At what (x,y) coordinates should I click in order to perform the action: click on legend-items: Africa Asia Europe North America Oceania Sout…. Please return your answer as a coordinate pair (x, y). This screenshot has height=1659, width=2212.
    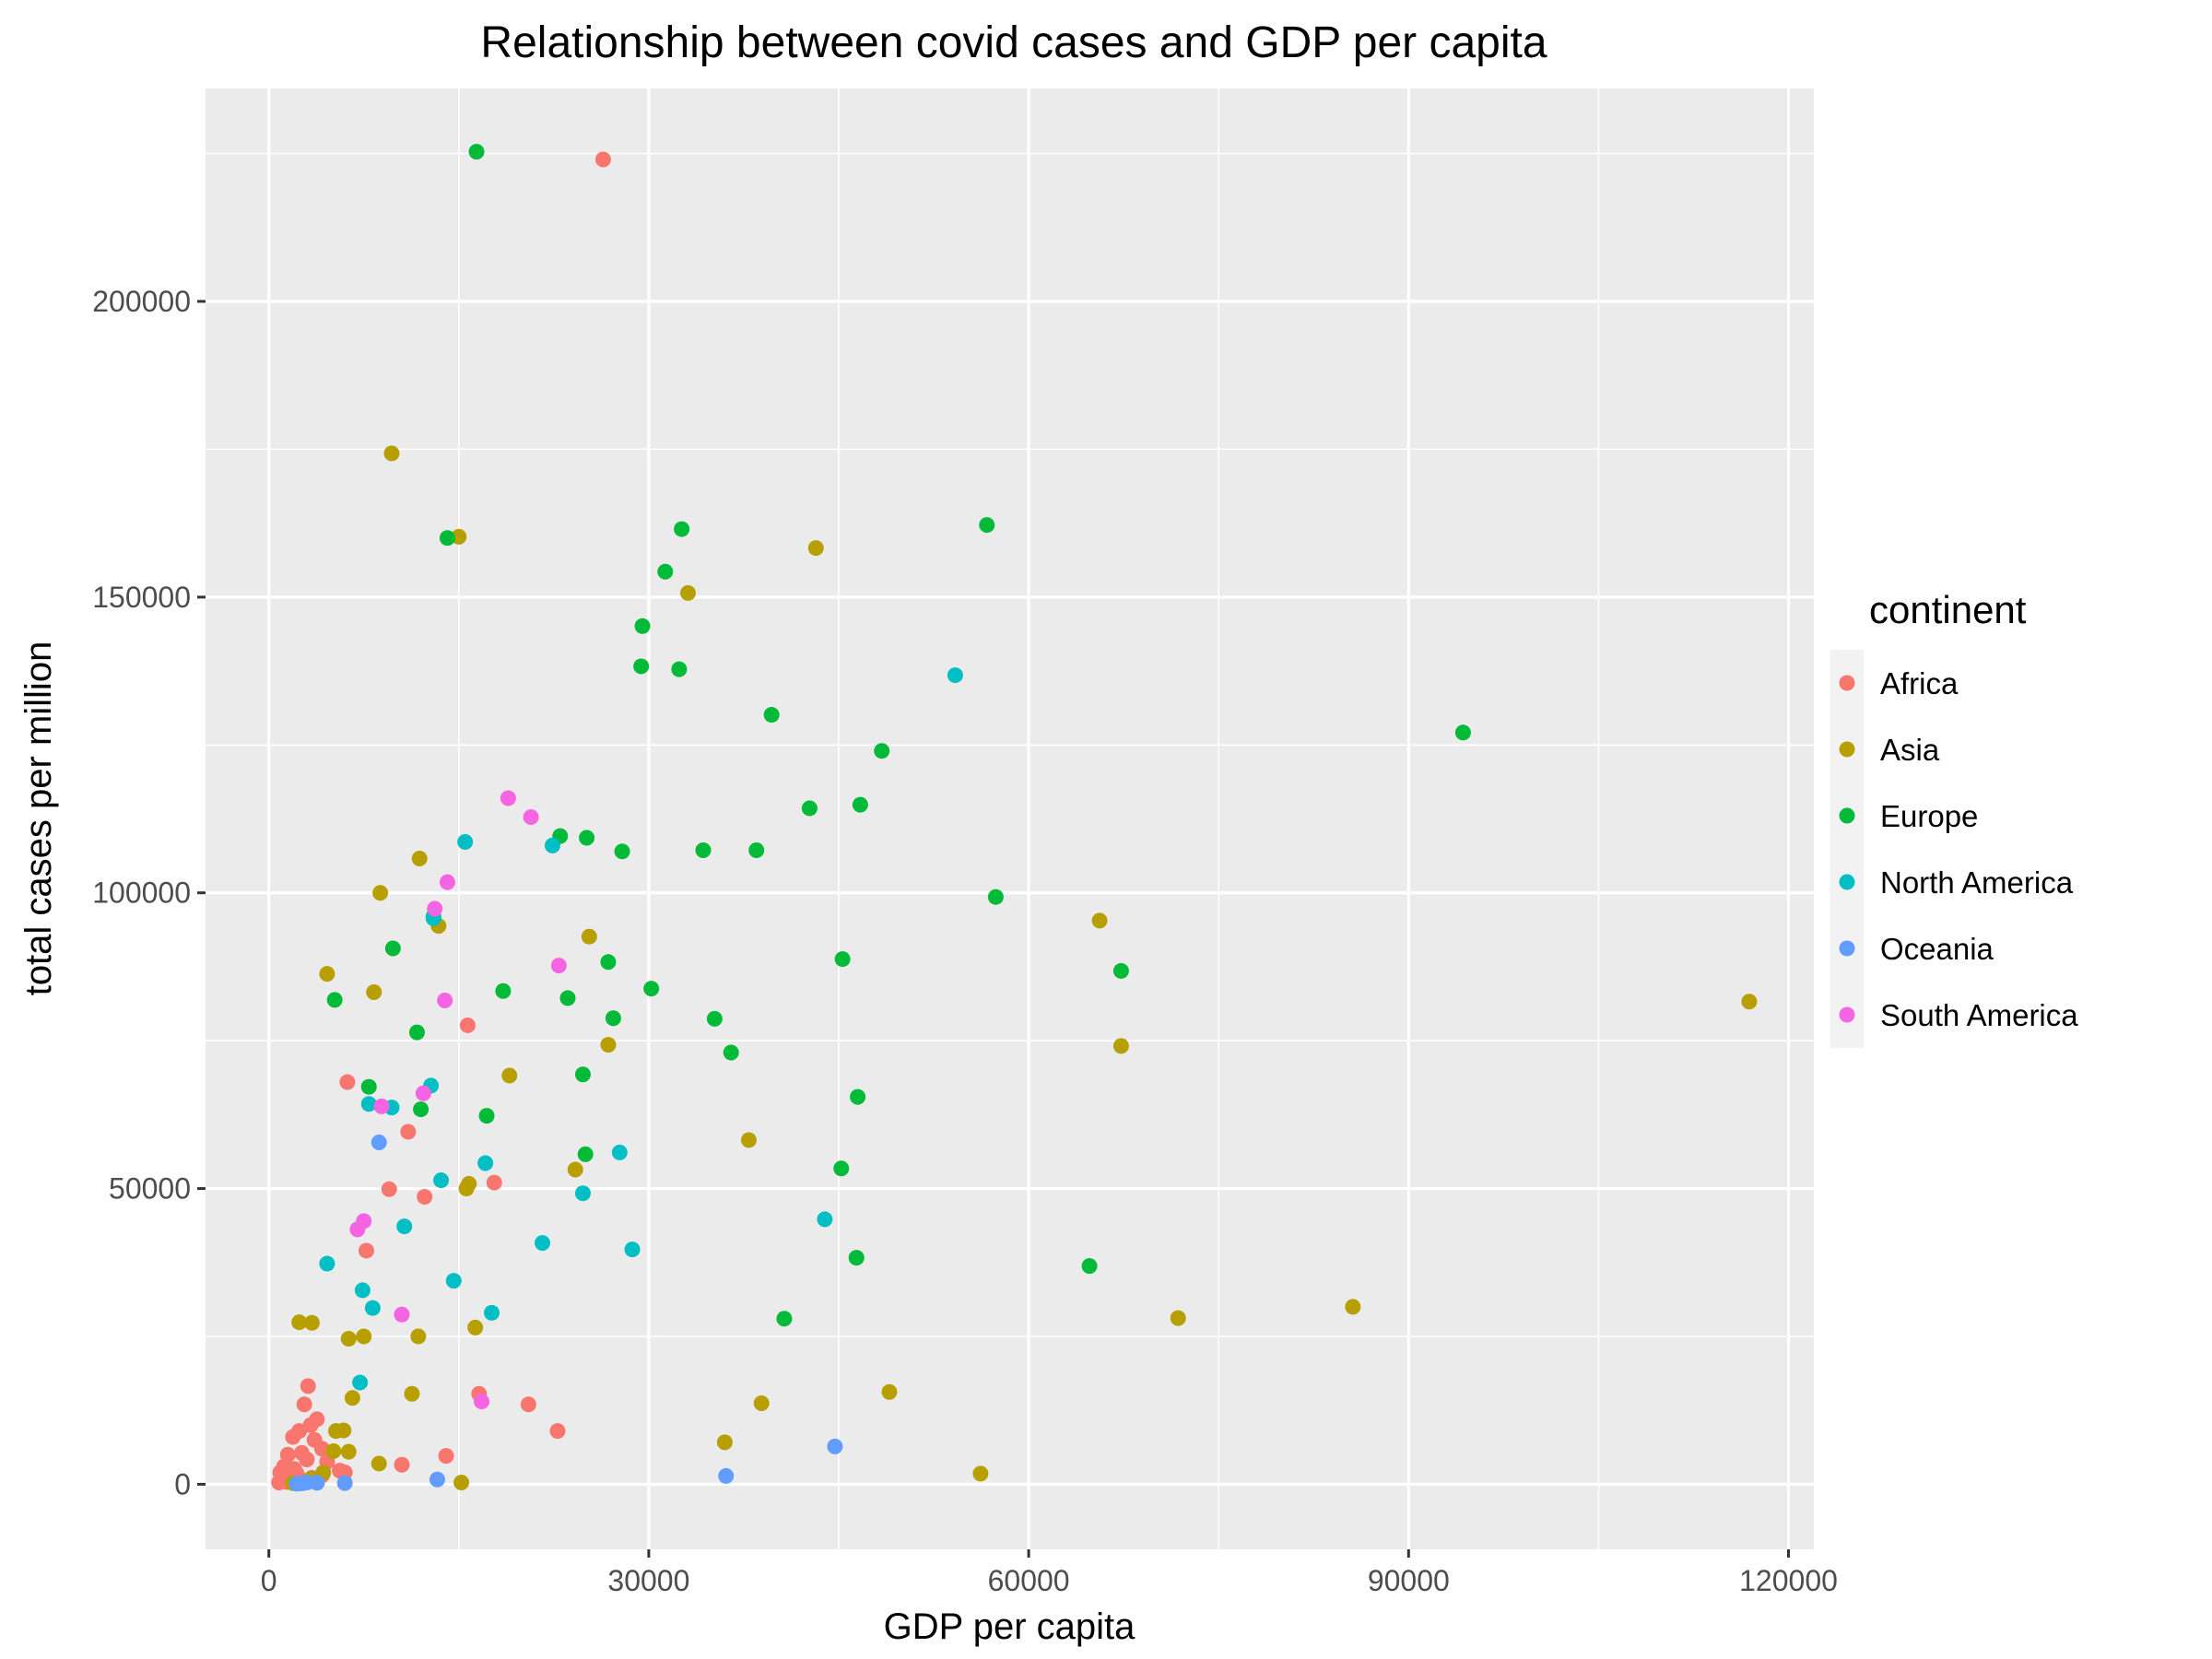
    Looking at the image, I should click on (1958, 849).